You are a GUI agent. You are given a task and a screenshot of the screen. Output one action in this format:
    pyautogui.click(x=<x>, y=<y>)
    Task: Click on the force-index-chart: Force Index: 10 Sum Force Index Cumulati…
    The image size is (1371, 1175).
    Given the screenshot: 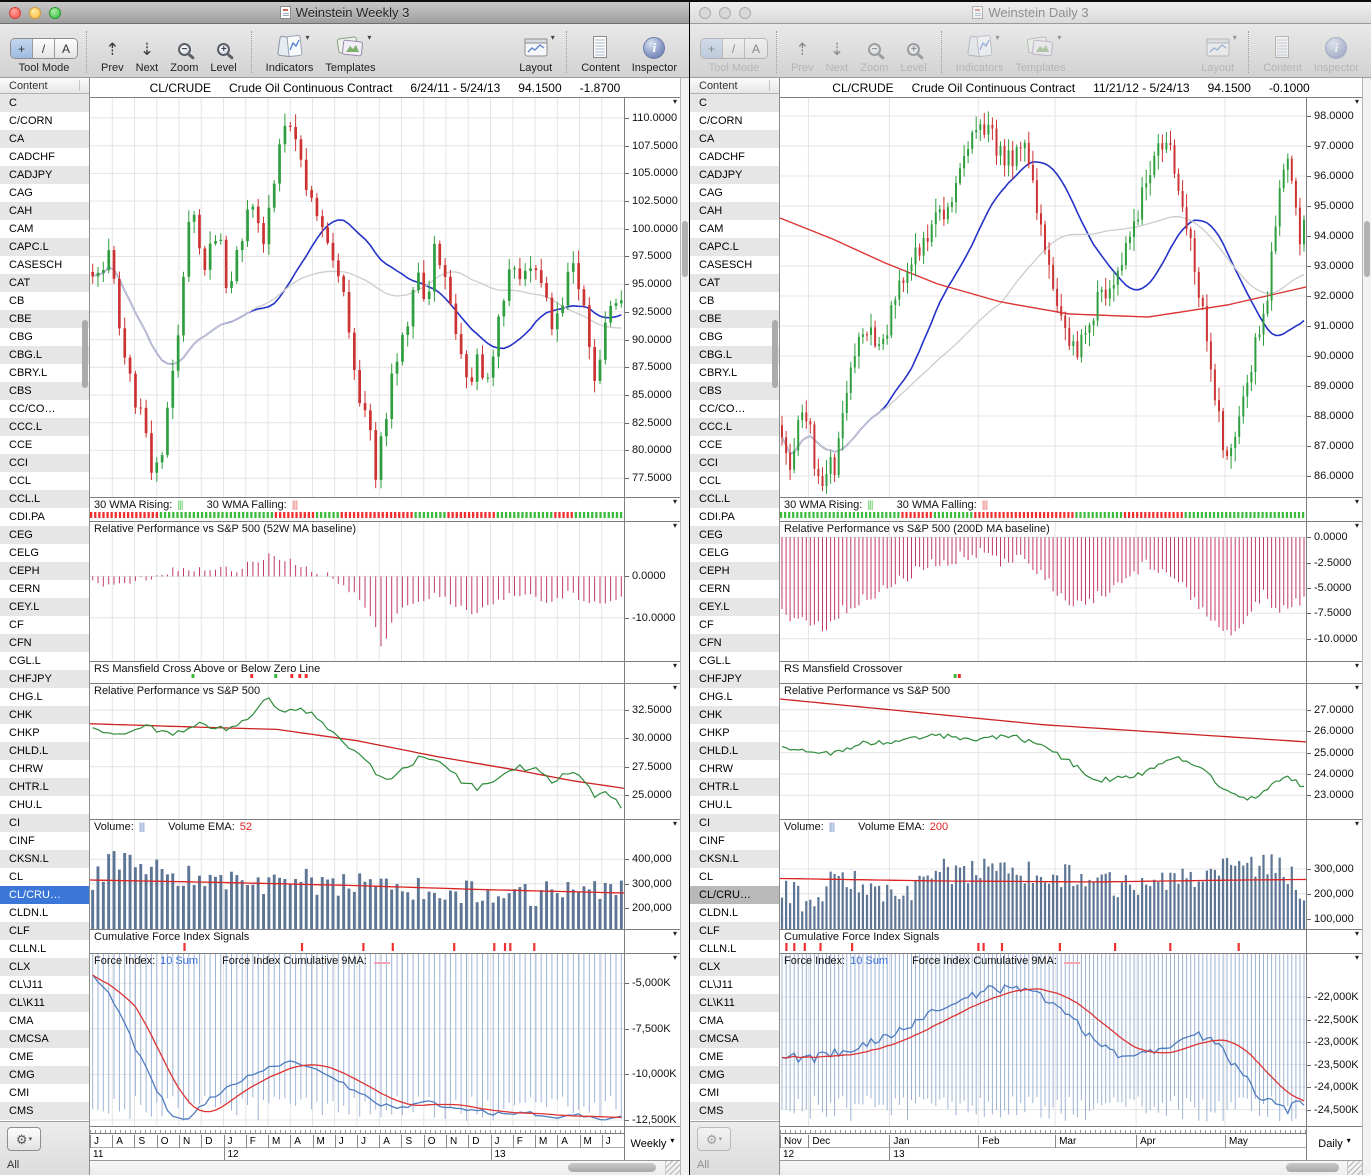 What is the action you would take?
    pyautogui.click(x=1043, y=1040)
    